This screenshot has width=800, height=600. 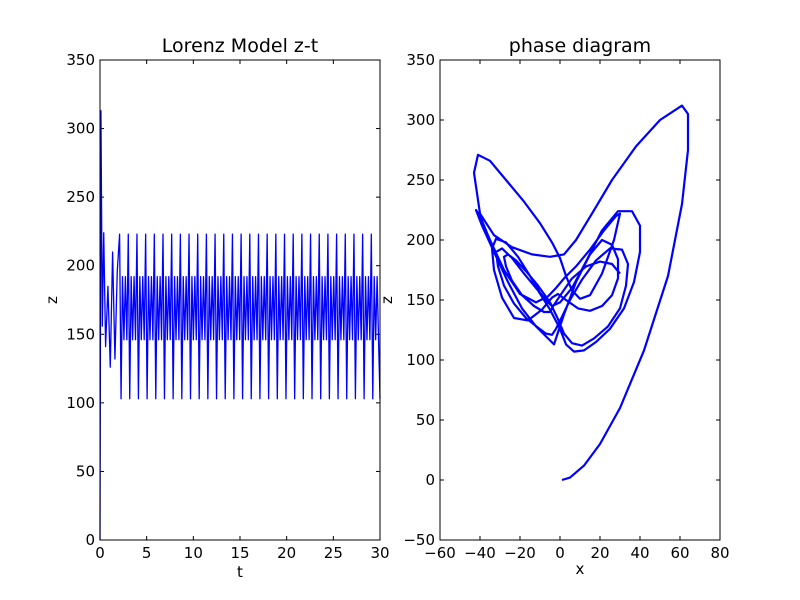 What do you see at coordinates (419, 540) in the screenshot?
I see `phase-ytick-label: −50` at bounding box center [419, 540].